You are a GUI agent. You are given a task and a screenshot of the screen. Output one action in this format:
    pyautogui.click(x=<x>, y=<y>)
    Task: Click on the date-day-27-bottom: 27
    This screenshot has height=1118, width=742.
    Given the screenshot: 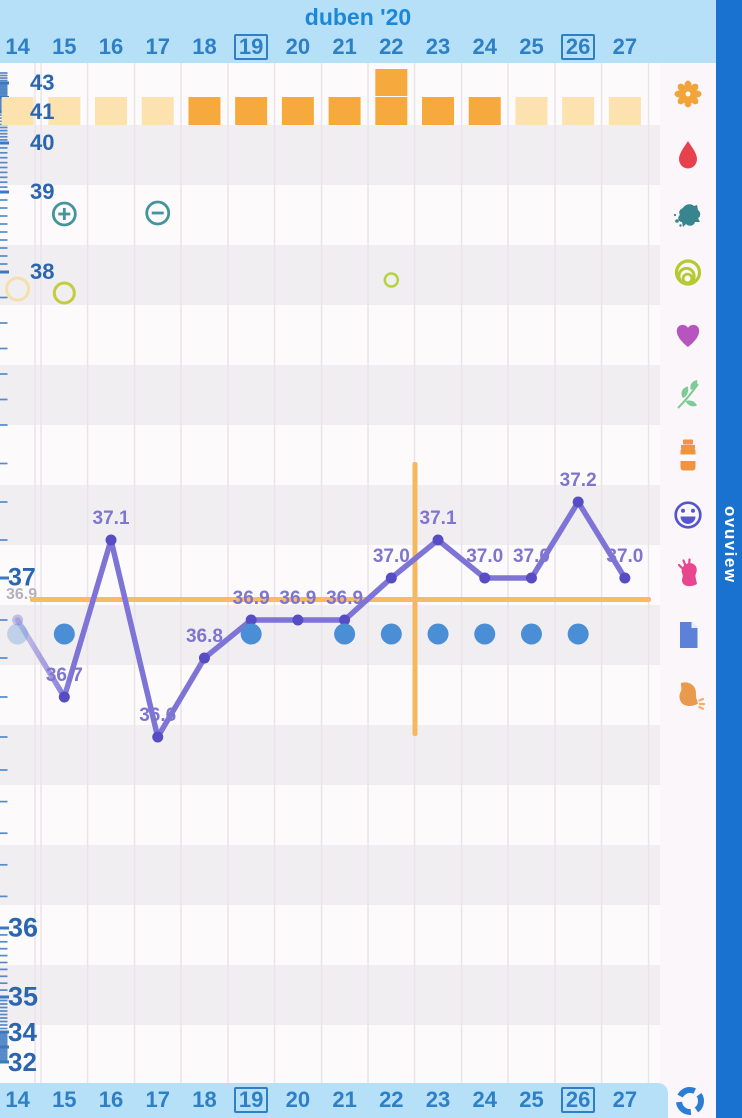 What is the action you would take?
    pyautogui.click(x=625, y=1099)
    